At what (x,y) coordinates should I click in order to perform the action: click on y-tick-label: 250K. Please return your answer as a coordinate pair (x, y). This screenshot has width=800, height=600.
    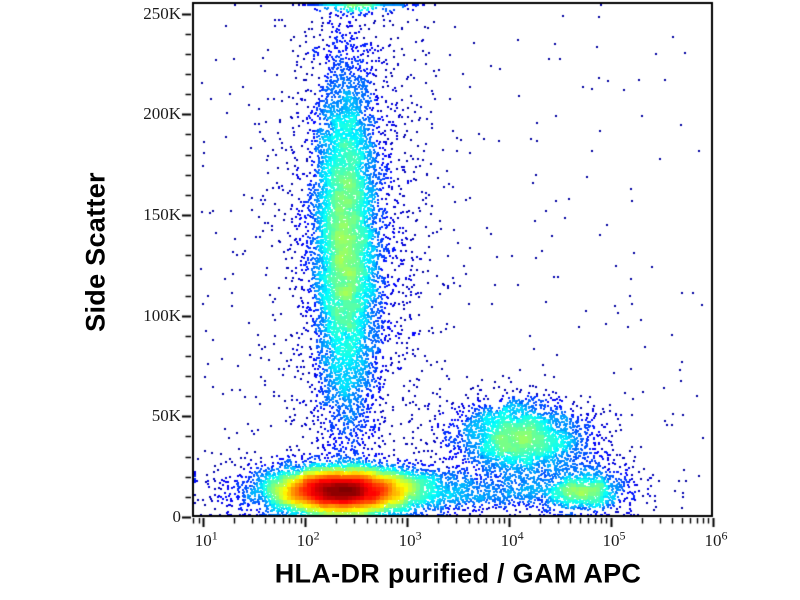
    Looking at the image, I should click on (162, 13).